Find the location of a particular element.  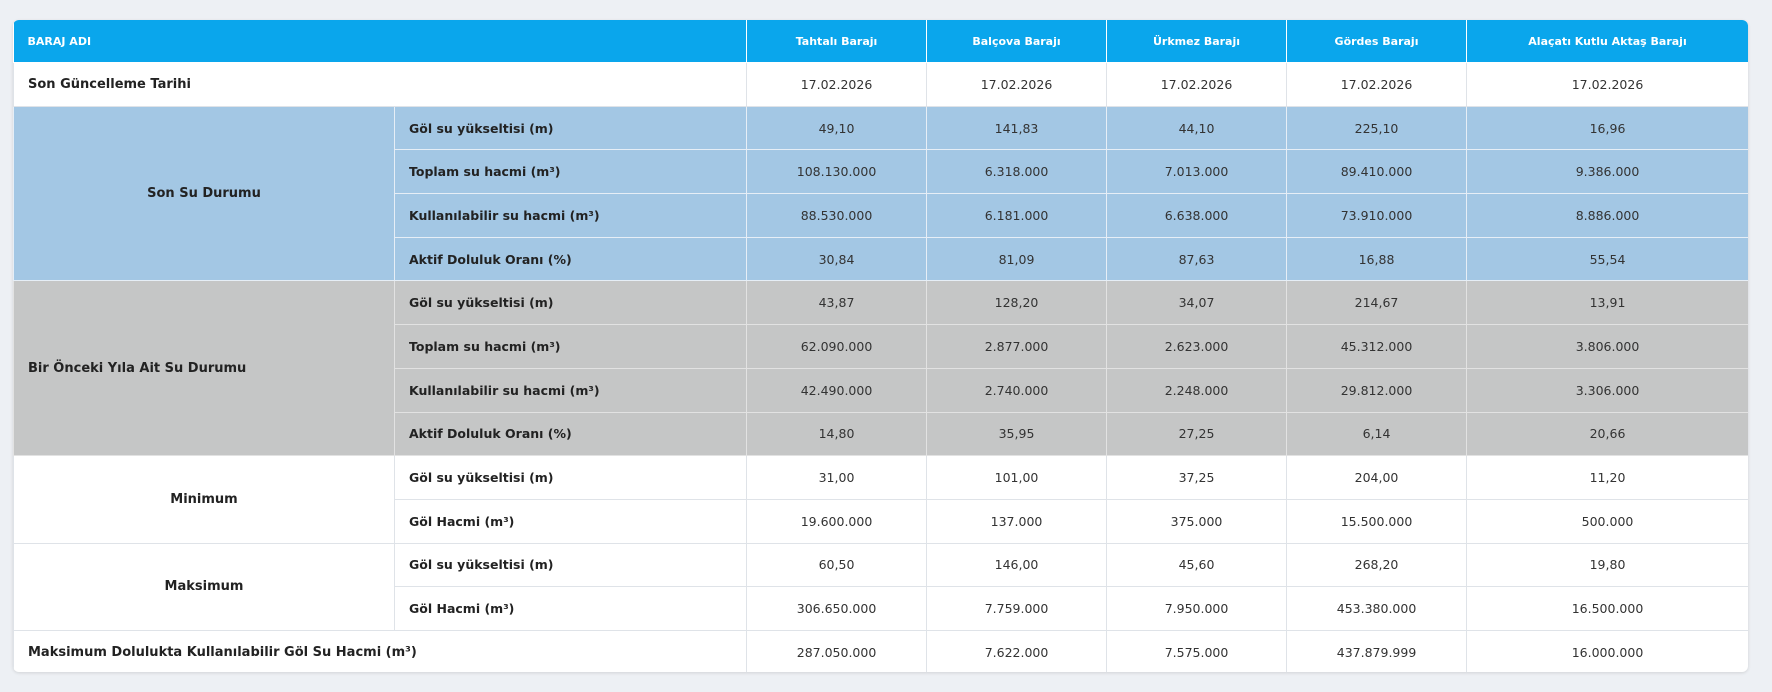

cell-value: 89.410.000 is located at coordinates (1377, 172).